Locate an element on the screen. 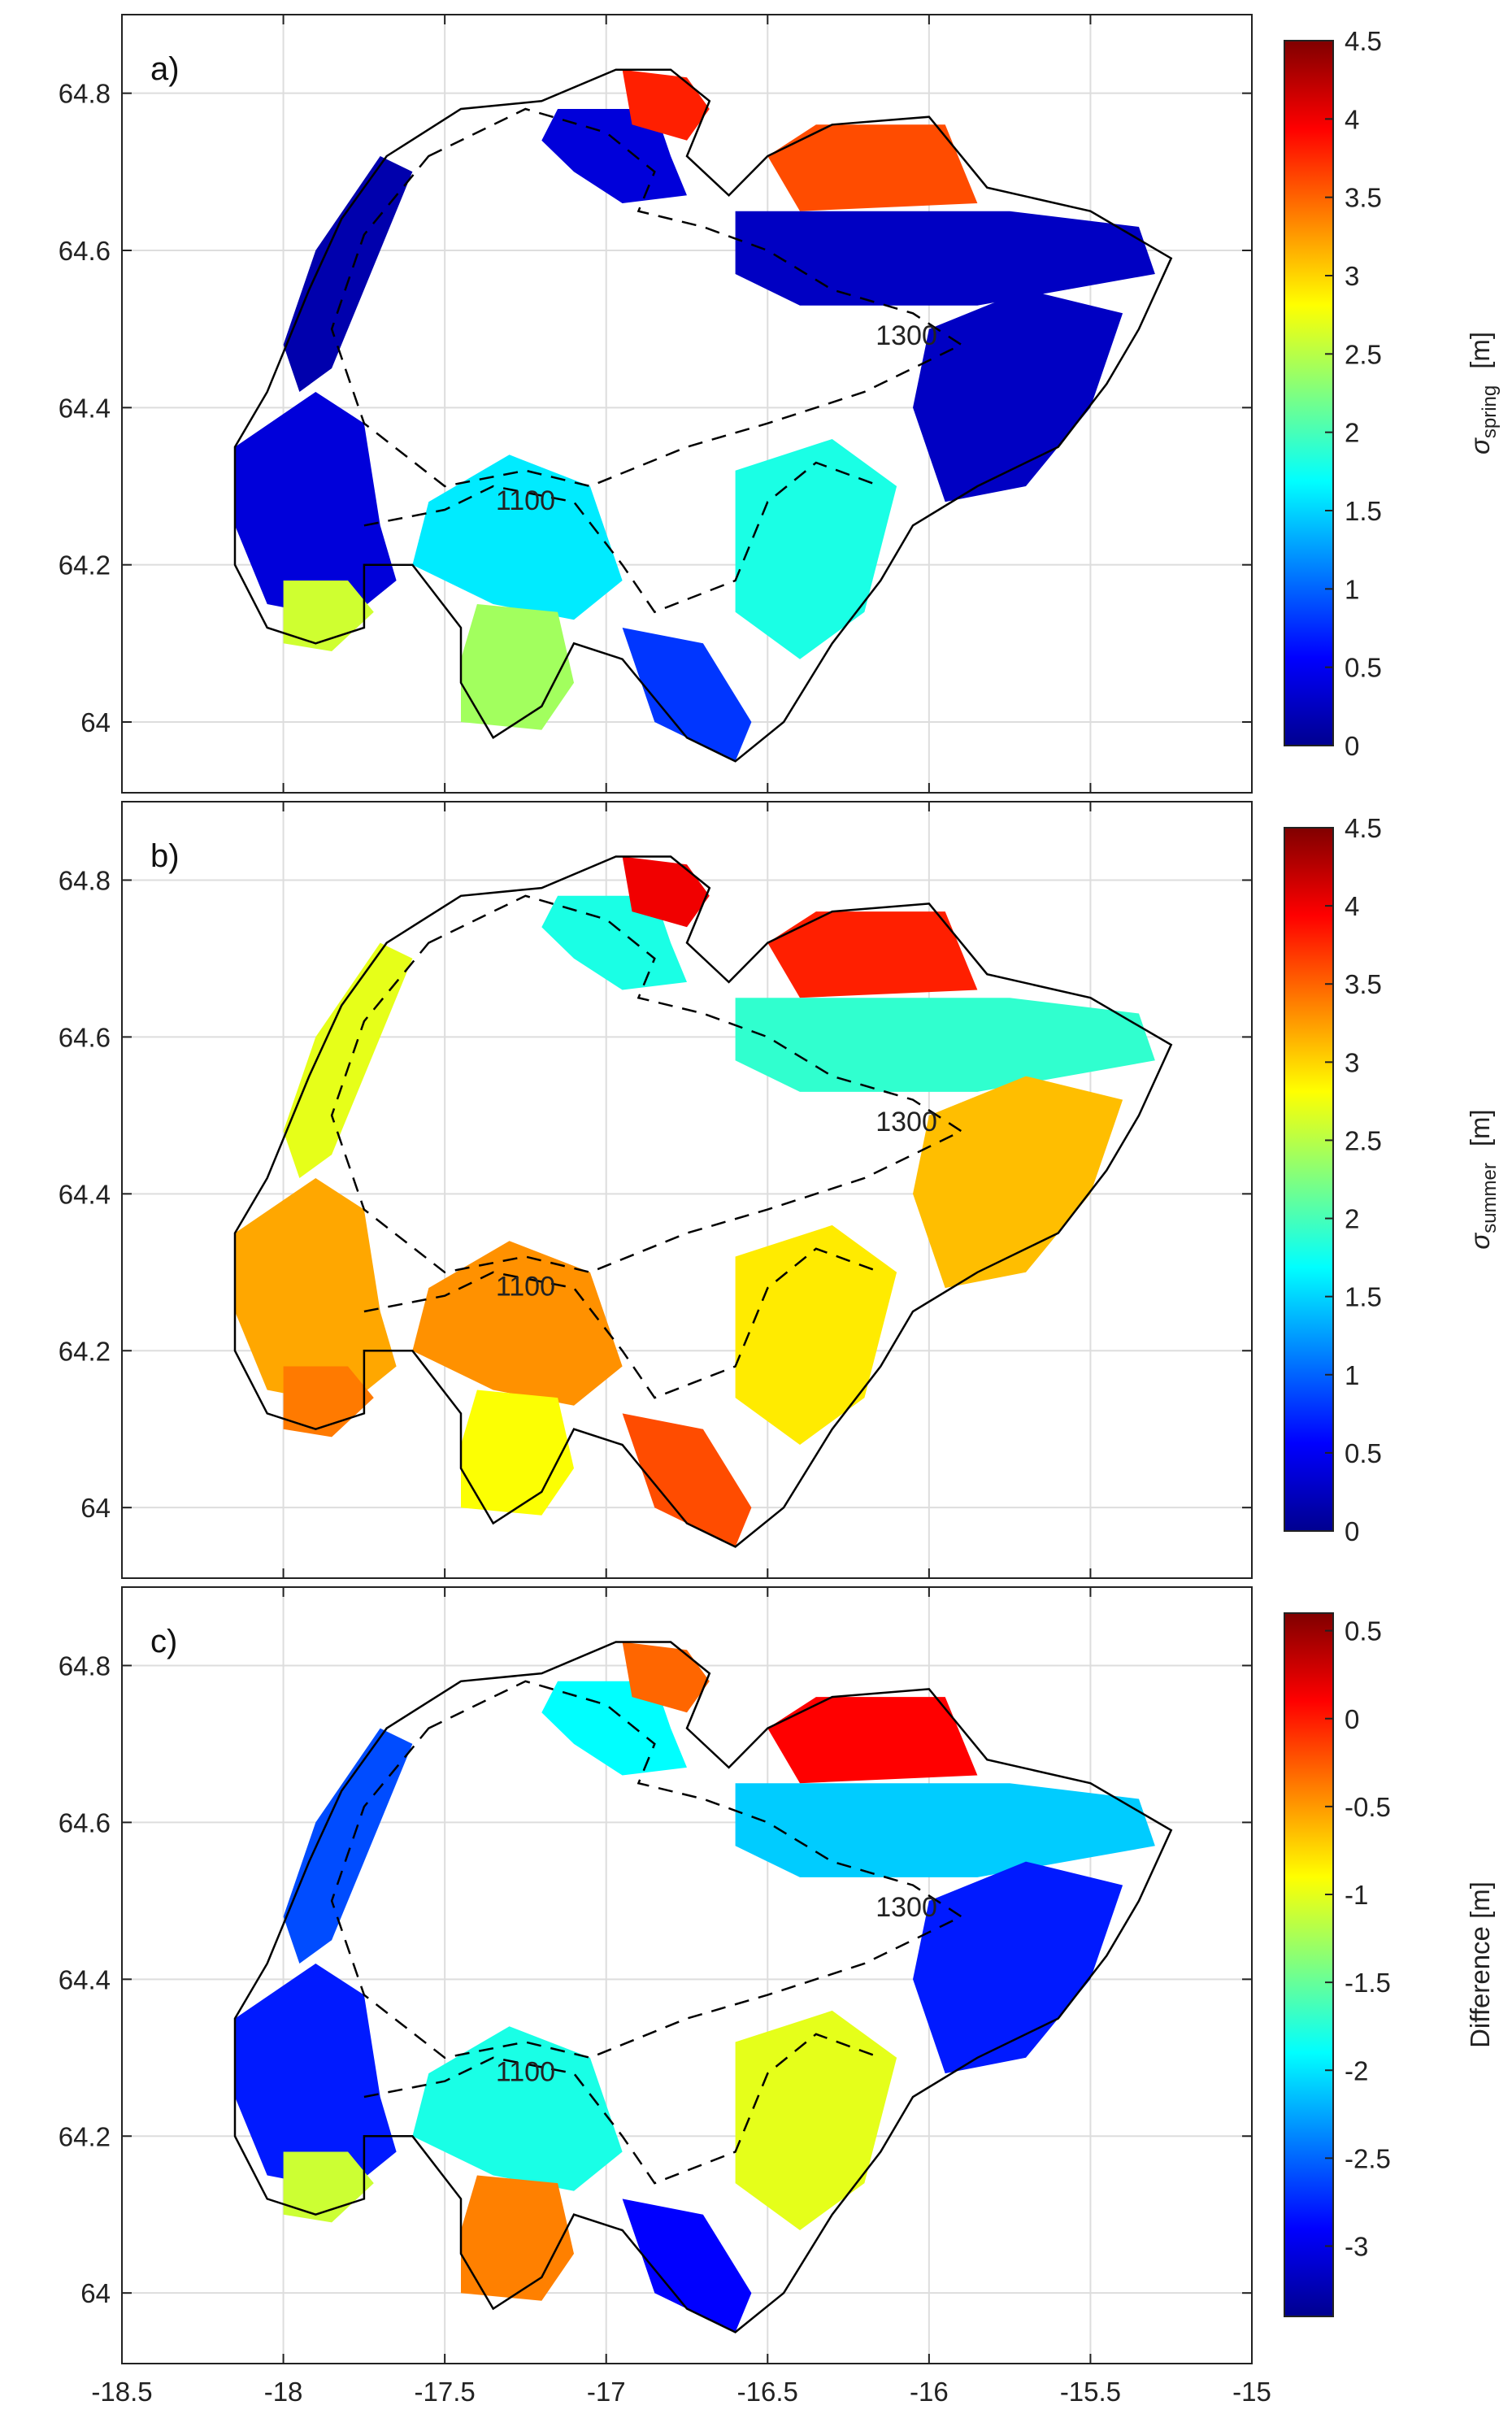 The height and width of the screenshot is (2427, 1512). colorbar-tick-label: -1.5 is located at coordinates (1368, 1983).